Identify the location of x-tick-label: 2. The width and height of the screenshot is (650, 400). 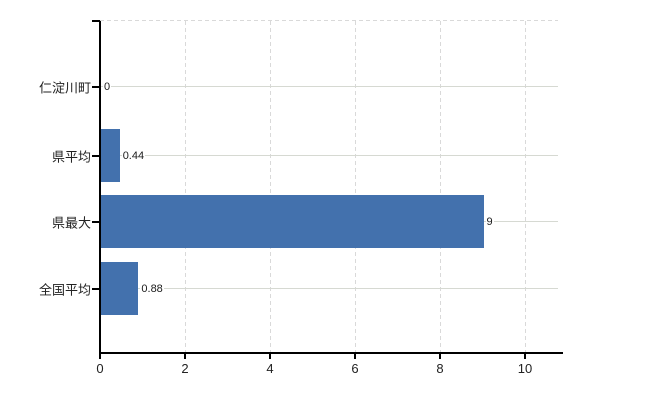
(185, 368).